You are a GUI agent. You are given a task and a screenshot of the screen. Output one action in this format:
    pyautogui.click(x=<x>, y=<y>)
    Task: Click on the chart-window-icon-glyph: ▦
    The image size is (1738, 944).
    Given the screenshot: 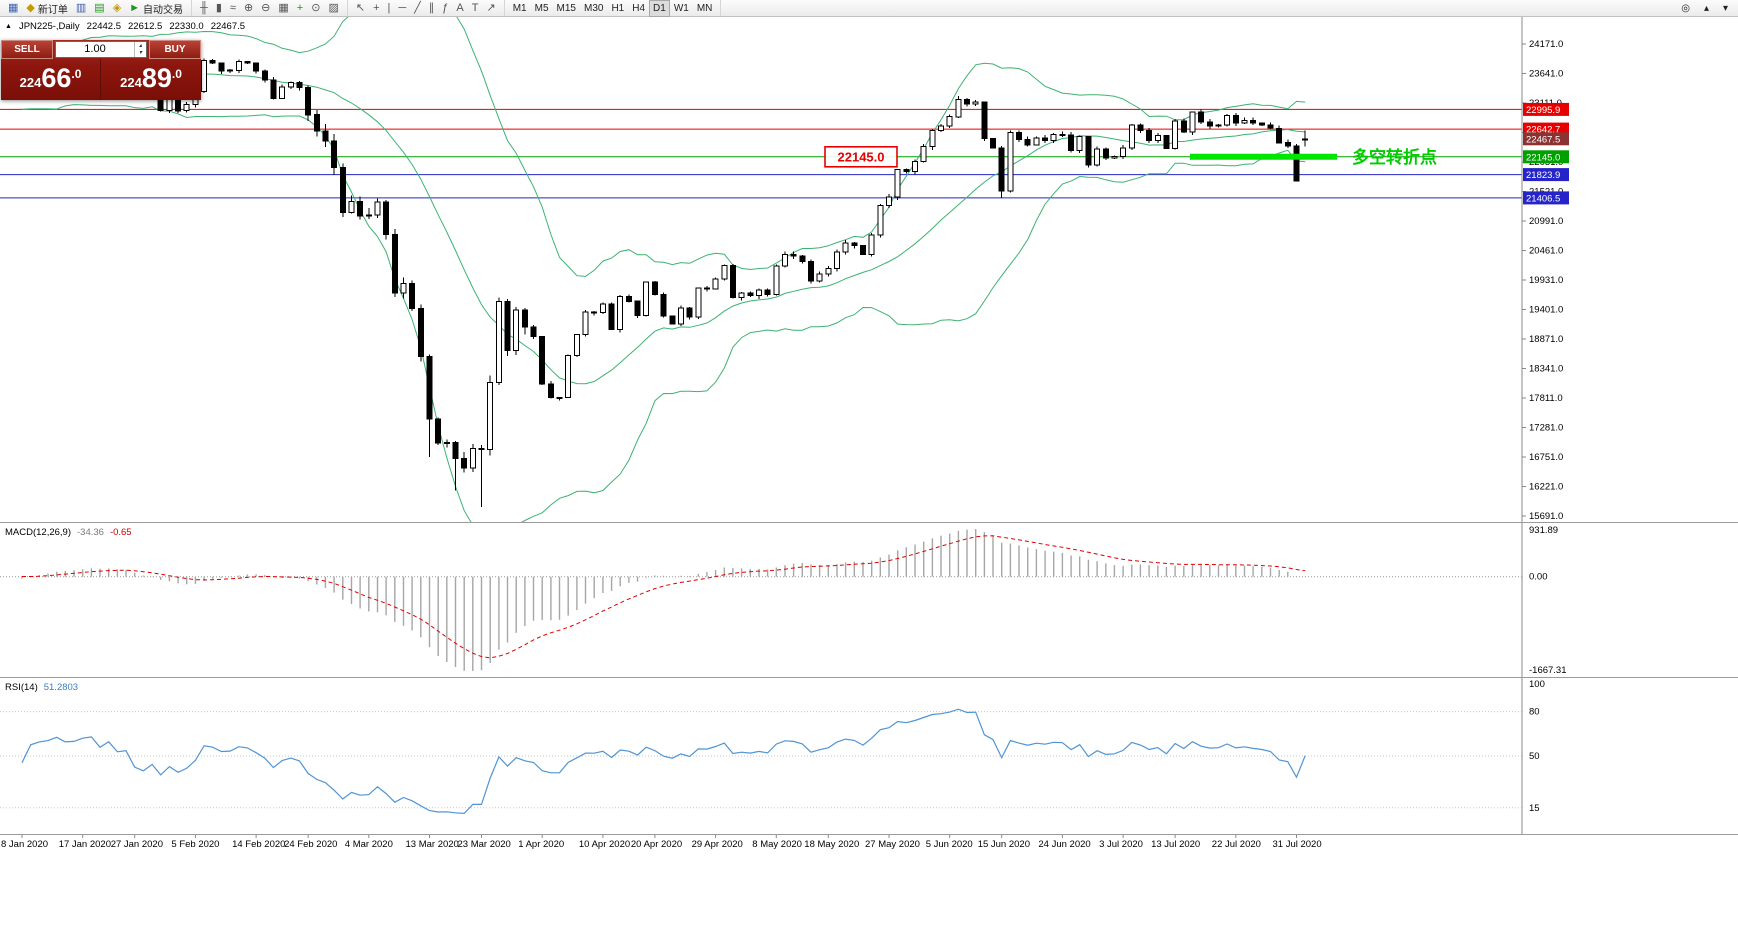 What is the action you would take?
    pyautogui.click(x=13, y=8)
    